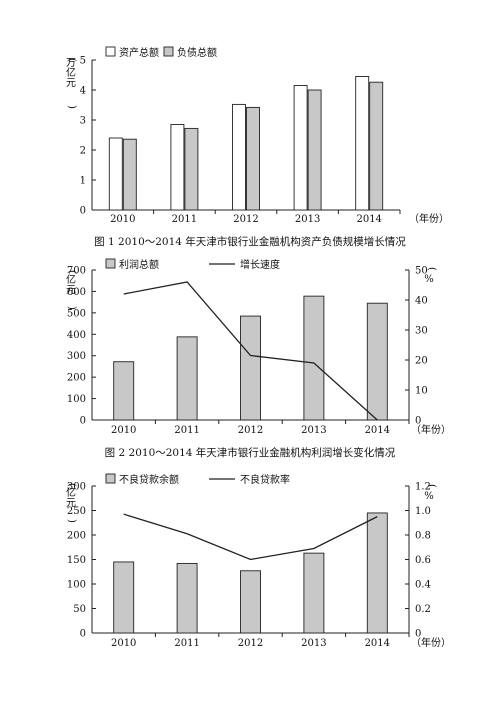 This screenshot has width=500, height=707. What do you see at coordinates (423, 511) in the screenshot?
I see `y2-tick-label: 1.0` at bounding box center [423, 511].